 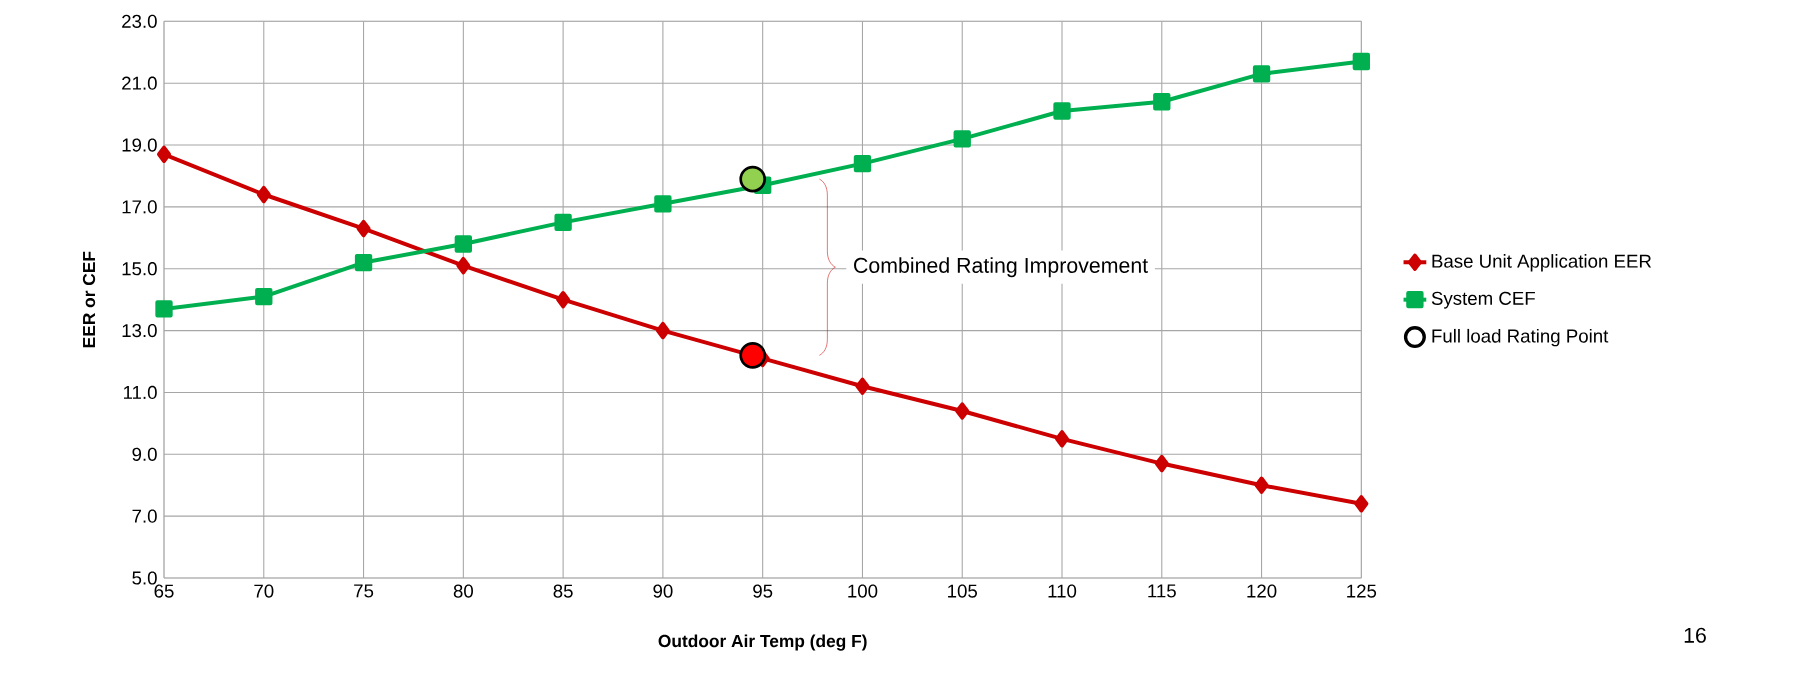 What do you see at coordinates (1520, 337) in the screenshot?
I see `legend-label: Full load Rating Point` at bounding box center [1520, 337].